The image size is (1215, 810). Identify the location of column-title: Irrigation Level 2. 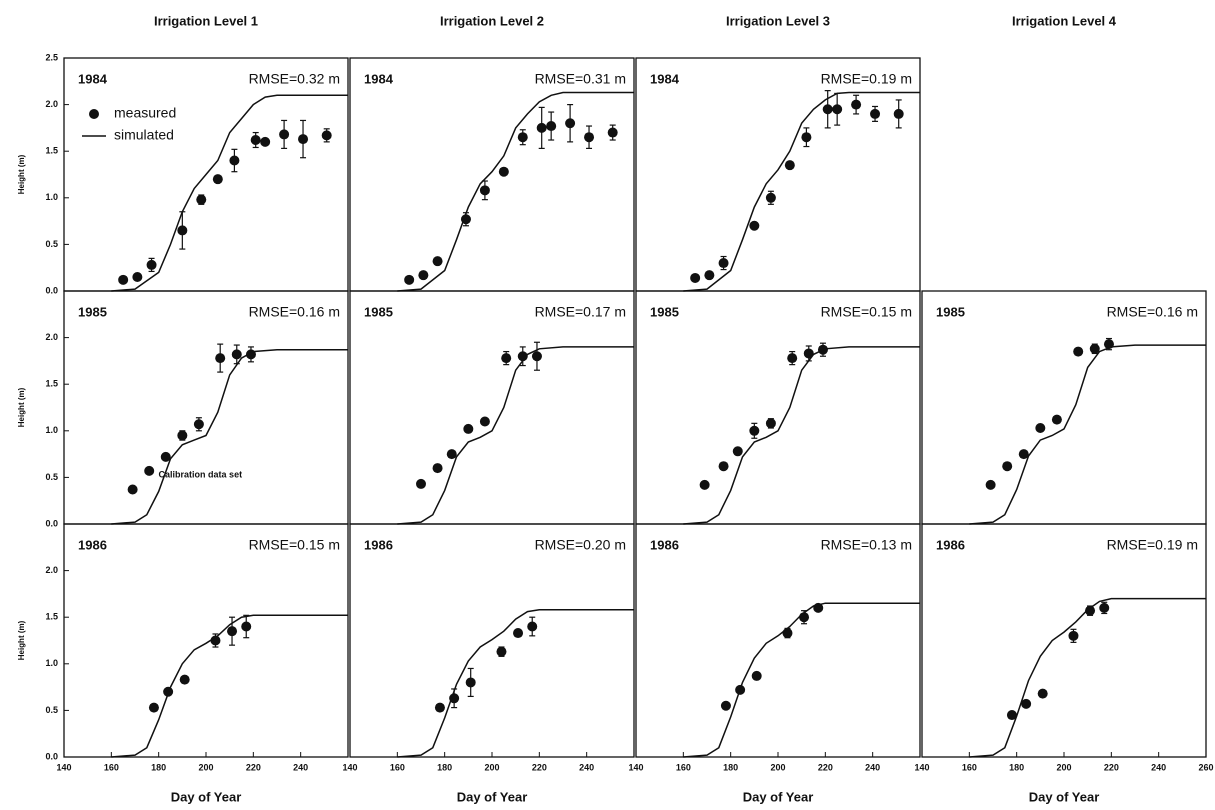
(492, 20).